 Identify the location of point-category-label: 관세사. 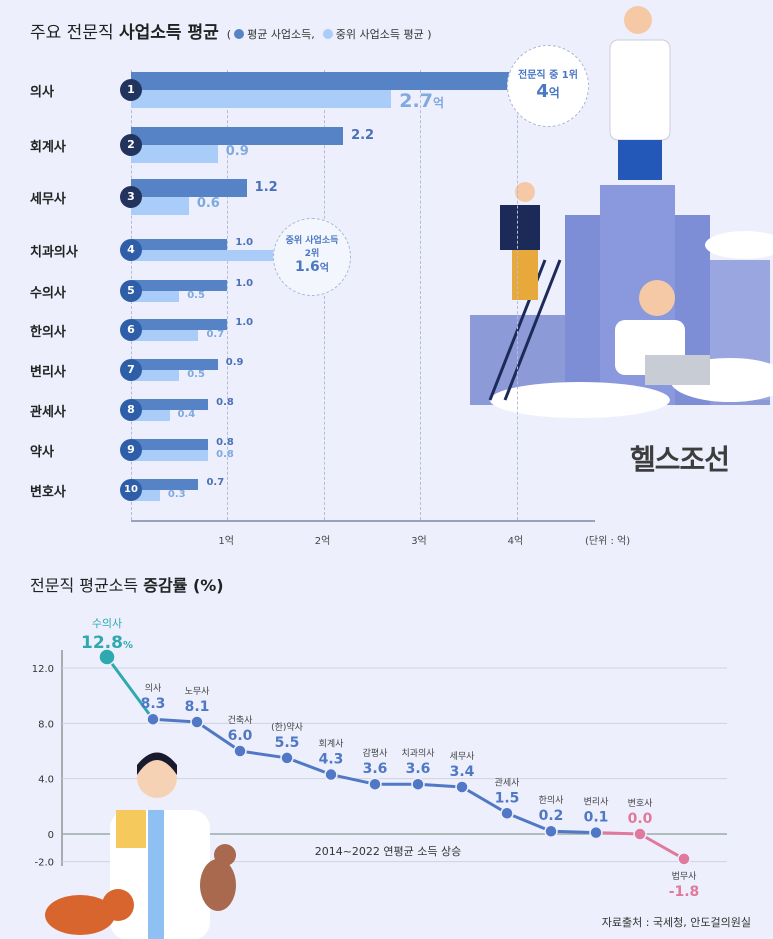
(508, 782).